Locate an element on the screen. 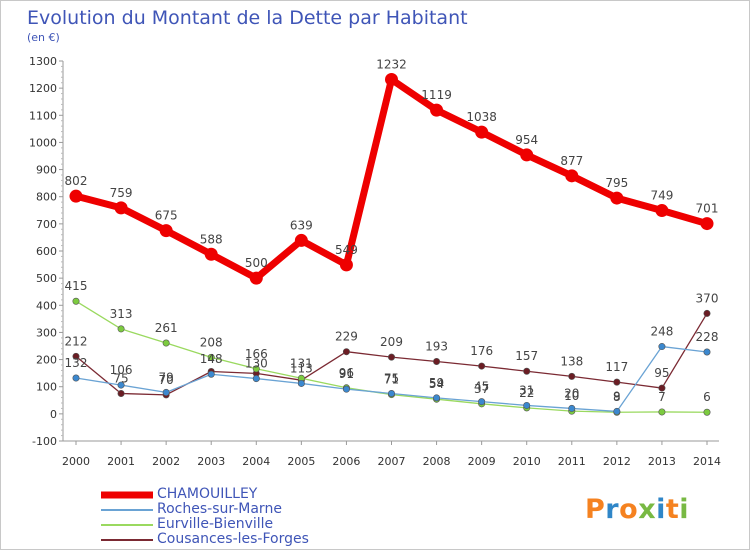  data-label: 20 is located at coordinates (571, 393).